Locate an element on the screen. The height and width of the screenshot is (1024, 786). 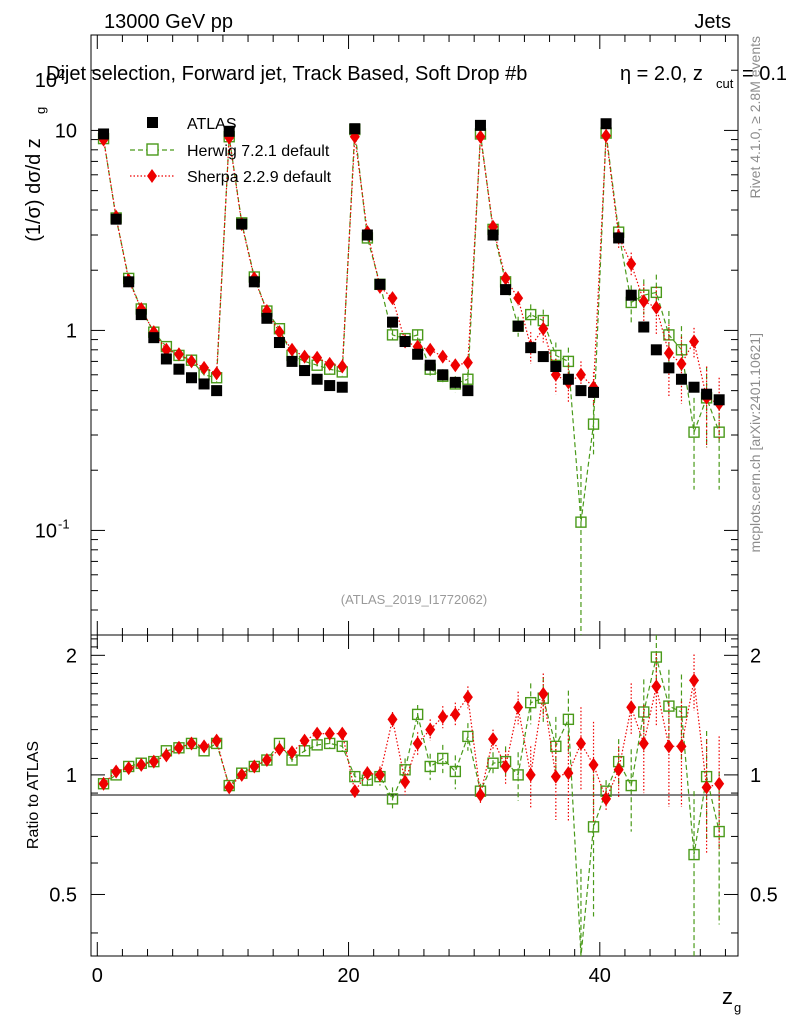
title-eta: η = 2.0, z is located at coordinates (661, 74).